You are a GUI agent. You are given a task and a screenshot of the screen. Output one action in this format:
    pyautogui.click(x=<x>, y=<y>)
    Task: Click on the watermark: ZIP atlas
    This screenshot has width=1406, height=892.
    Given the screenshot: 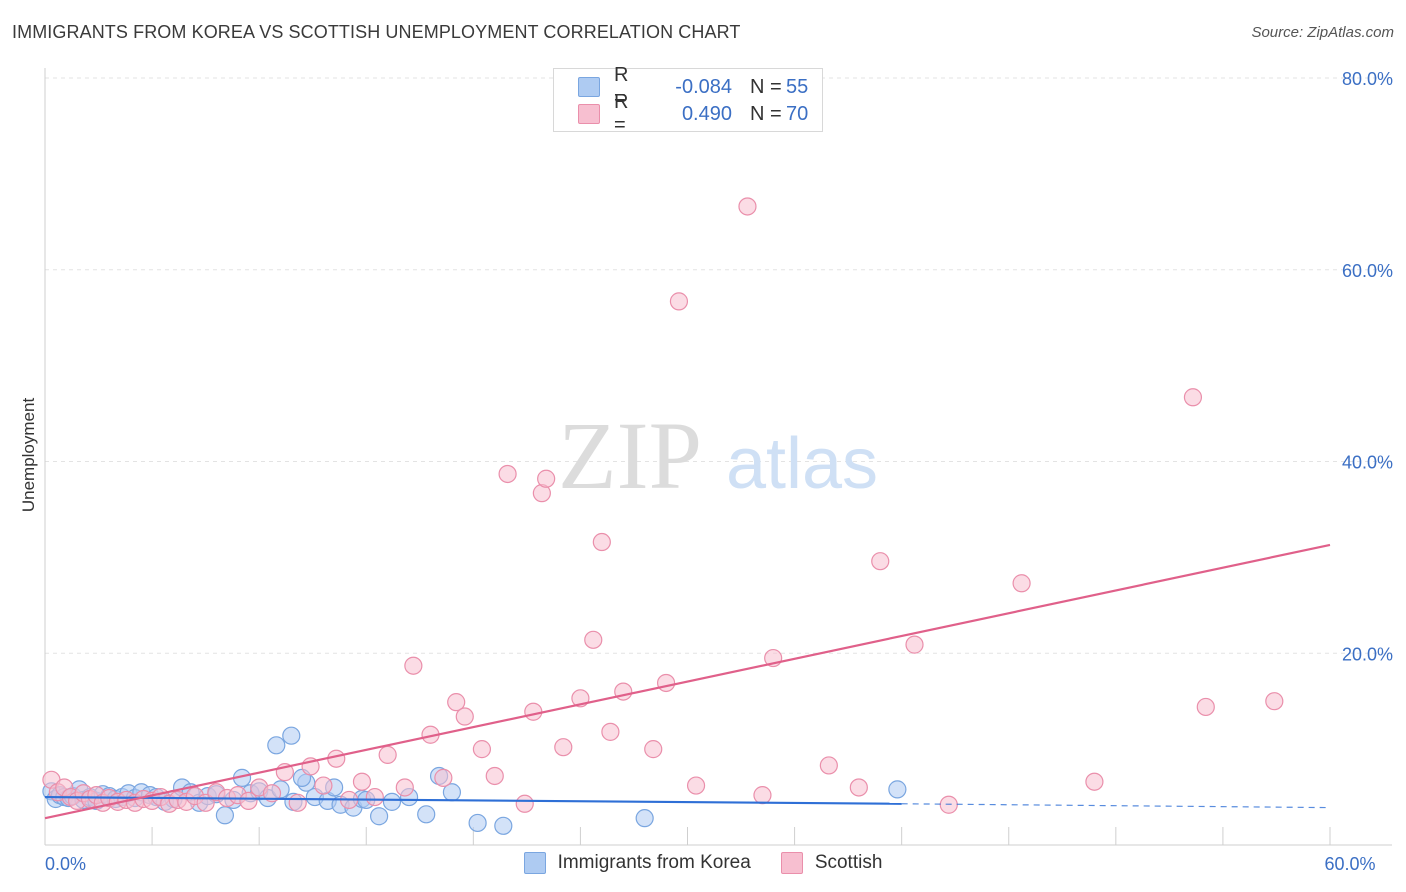 What is the action you would take?
    pyautogui.click(x=718, y=455)
    